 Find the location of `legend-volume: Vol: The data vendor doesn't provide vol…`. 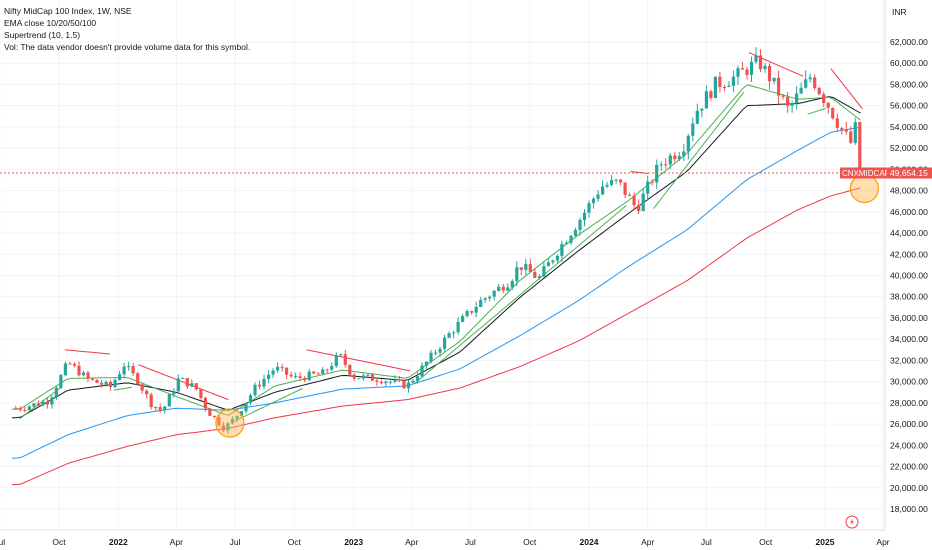

legend-volume: Vol: The data vendor doesn't provide vol… is located at coordinates (127, 47).